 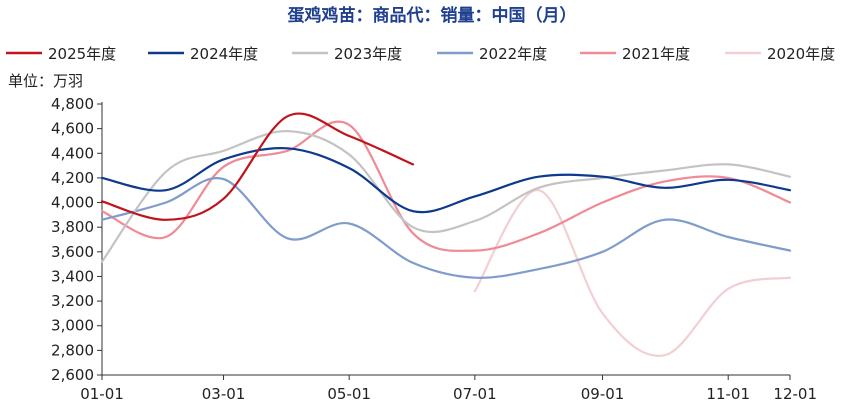 What do you see at coordinates (728, 394) in the screenshot?
I see `x-tick-label: 11-01` at bounding box center [728, 394].